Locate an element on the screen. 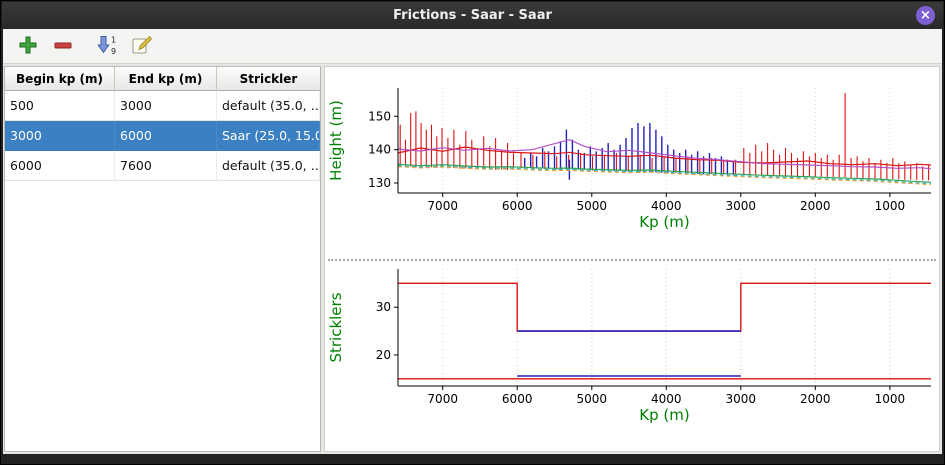 This screenshot has width=945, height=465. remove-row-button is located at coordinates (63, 46).